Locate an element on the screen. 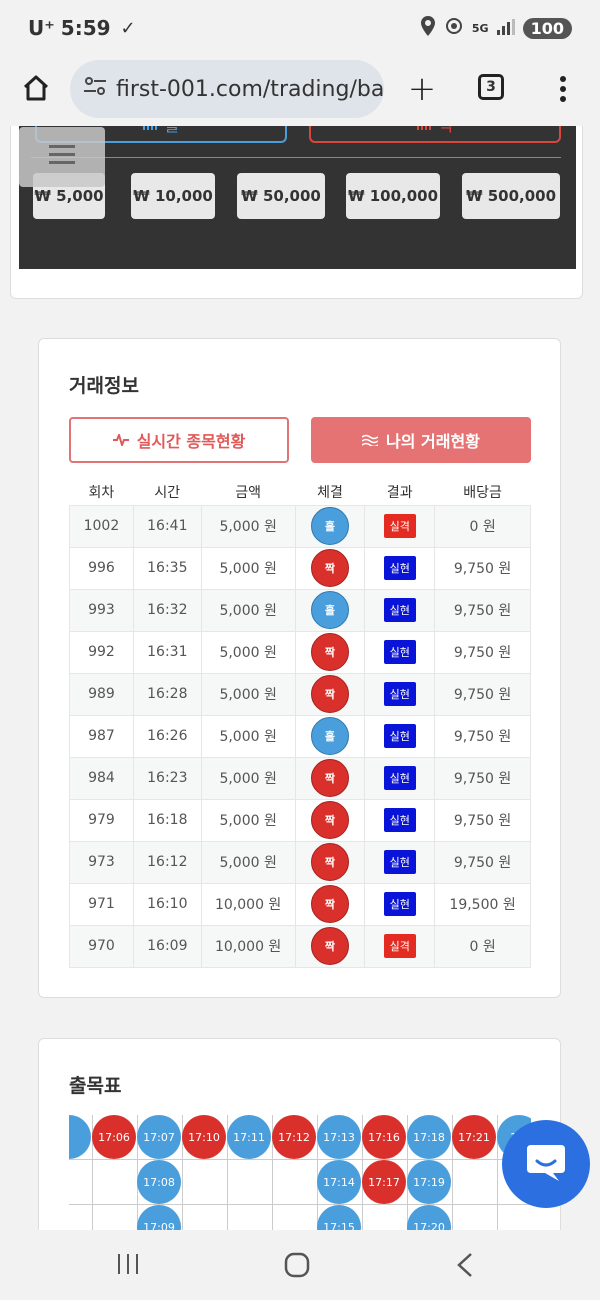 The width and height of the screenshot is (600, 1300). tab-live-label: 실시간 종목현황 is located at coordinates (191, 441).